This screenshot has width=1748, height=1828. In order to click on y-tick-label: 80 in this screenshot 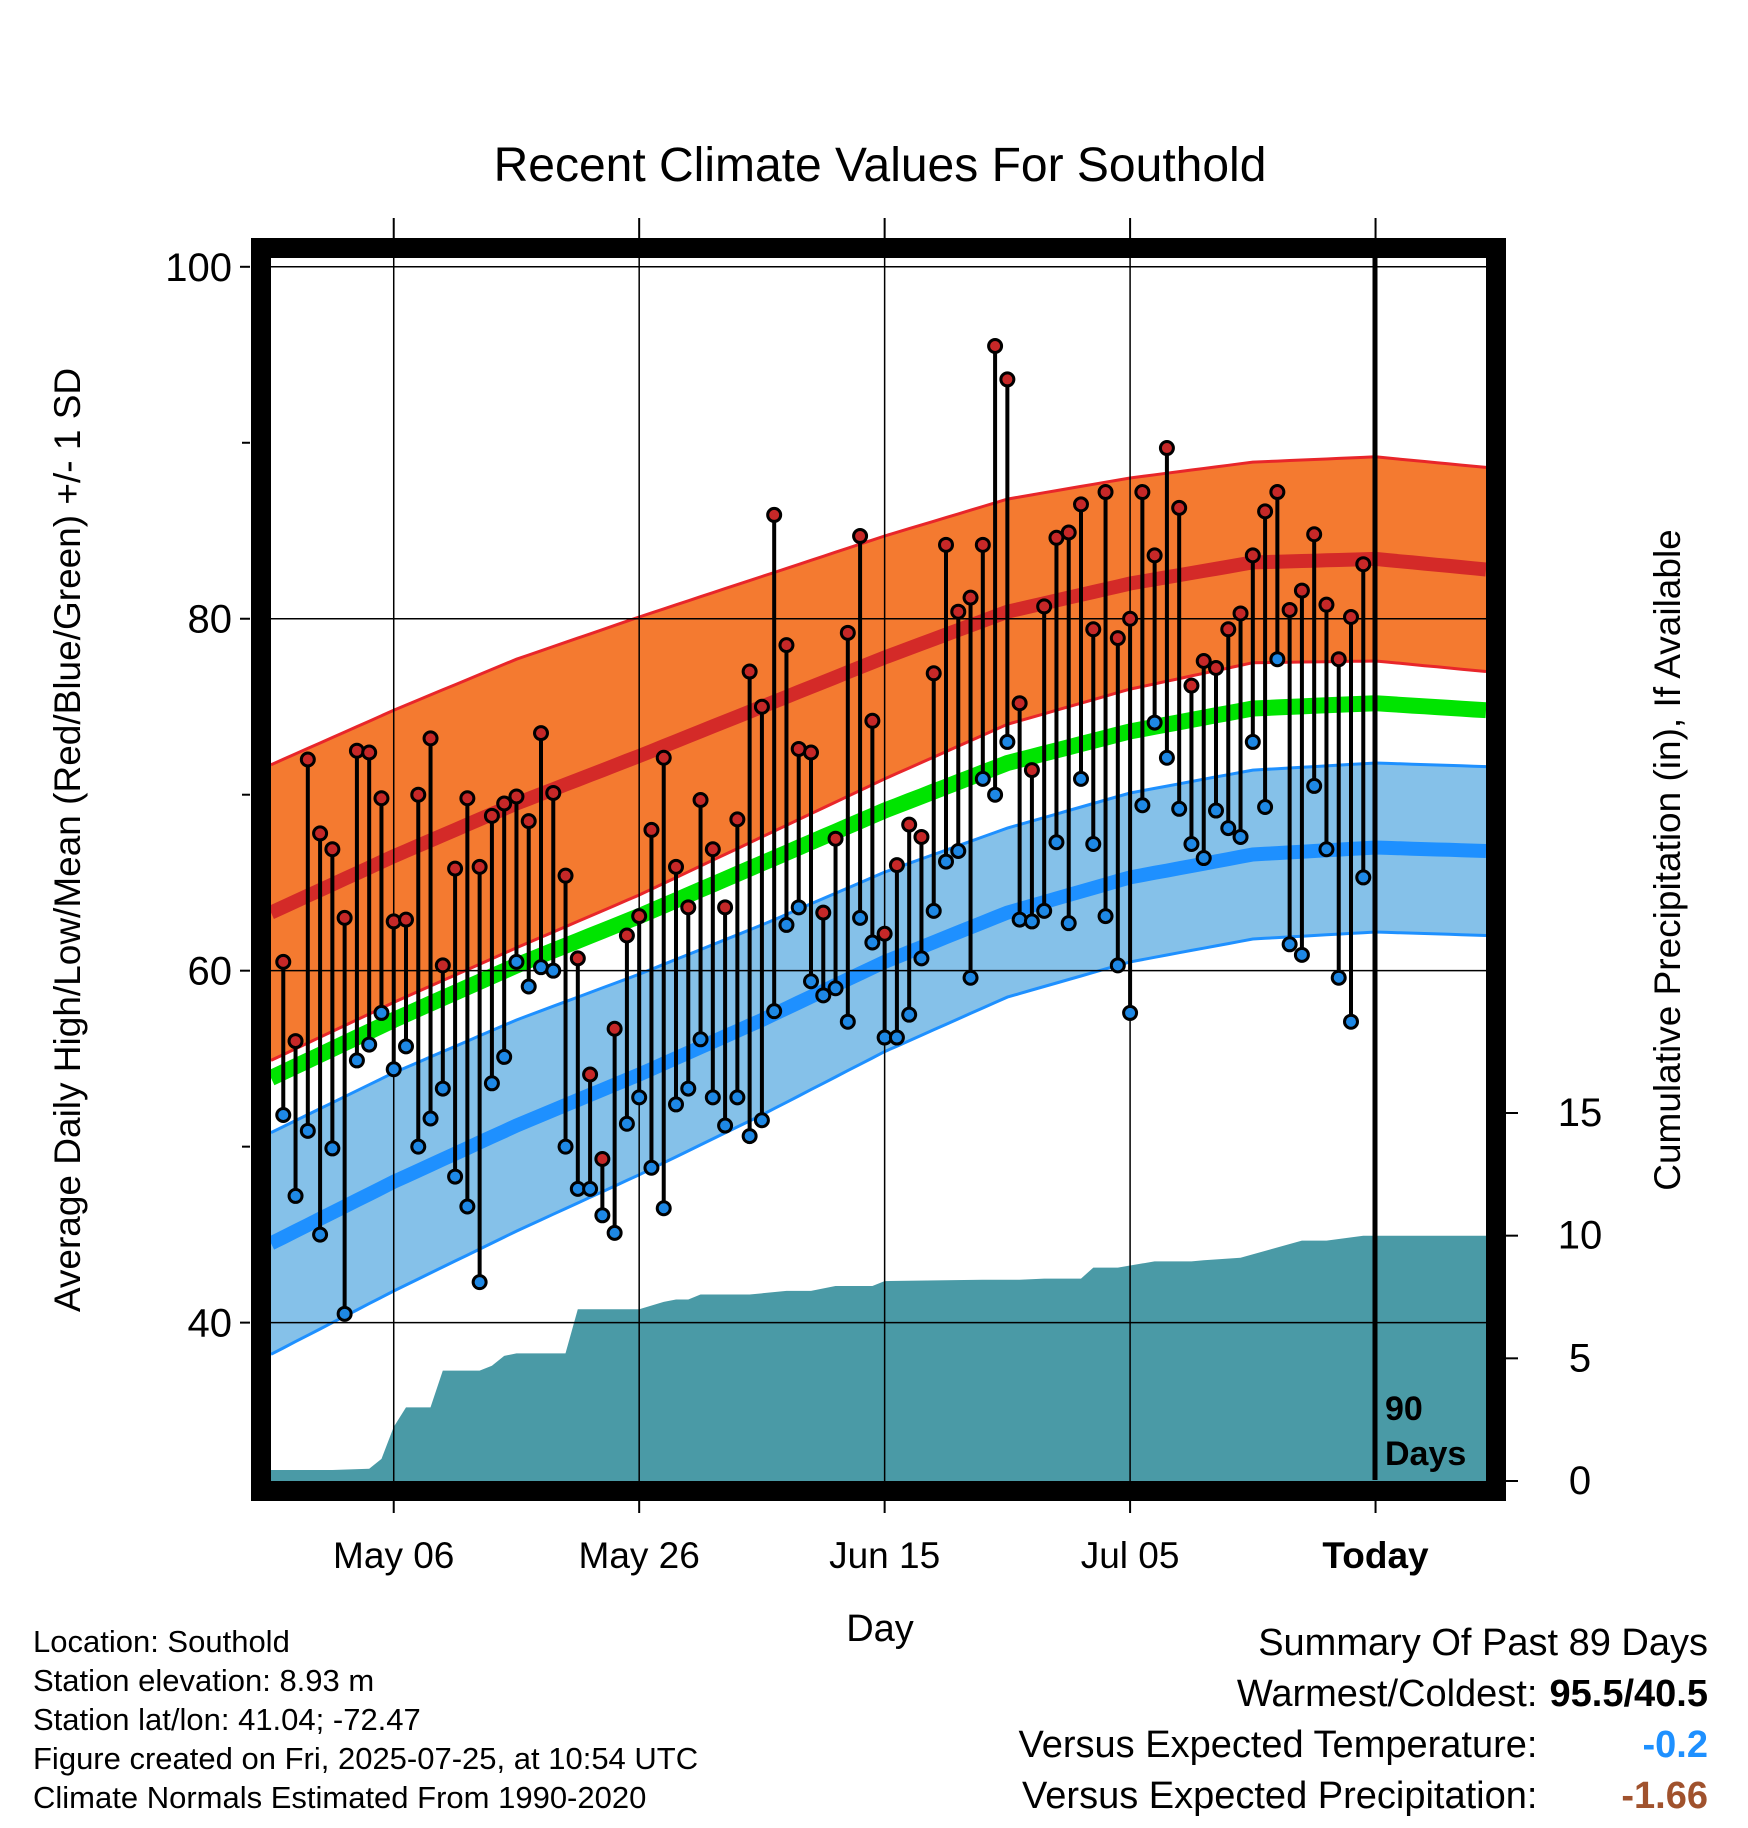, I will do `click(210, 620)`.